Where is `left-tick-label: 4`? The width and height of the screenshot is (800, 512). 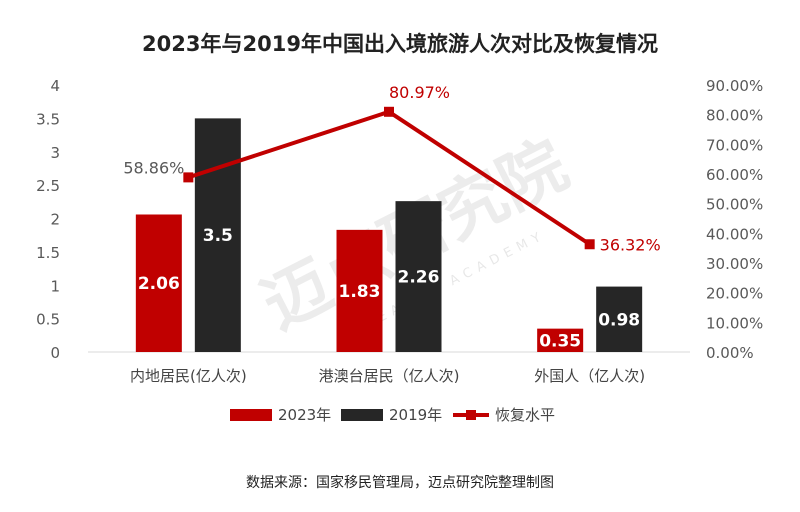 left-tick-label: 4 is located at coordinates (55, 86).